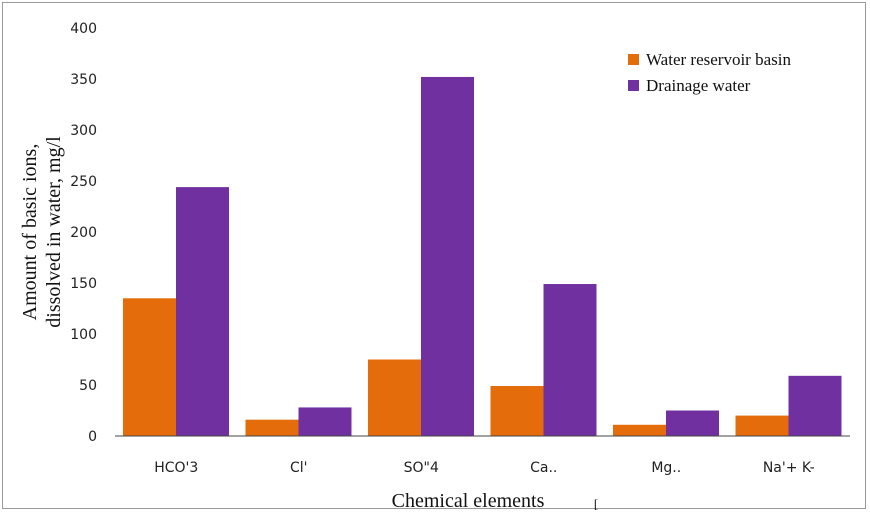 The image size is (870, 513). I want to click on bar-water-reservoir-basin-mg, so click(639, 430).